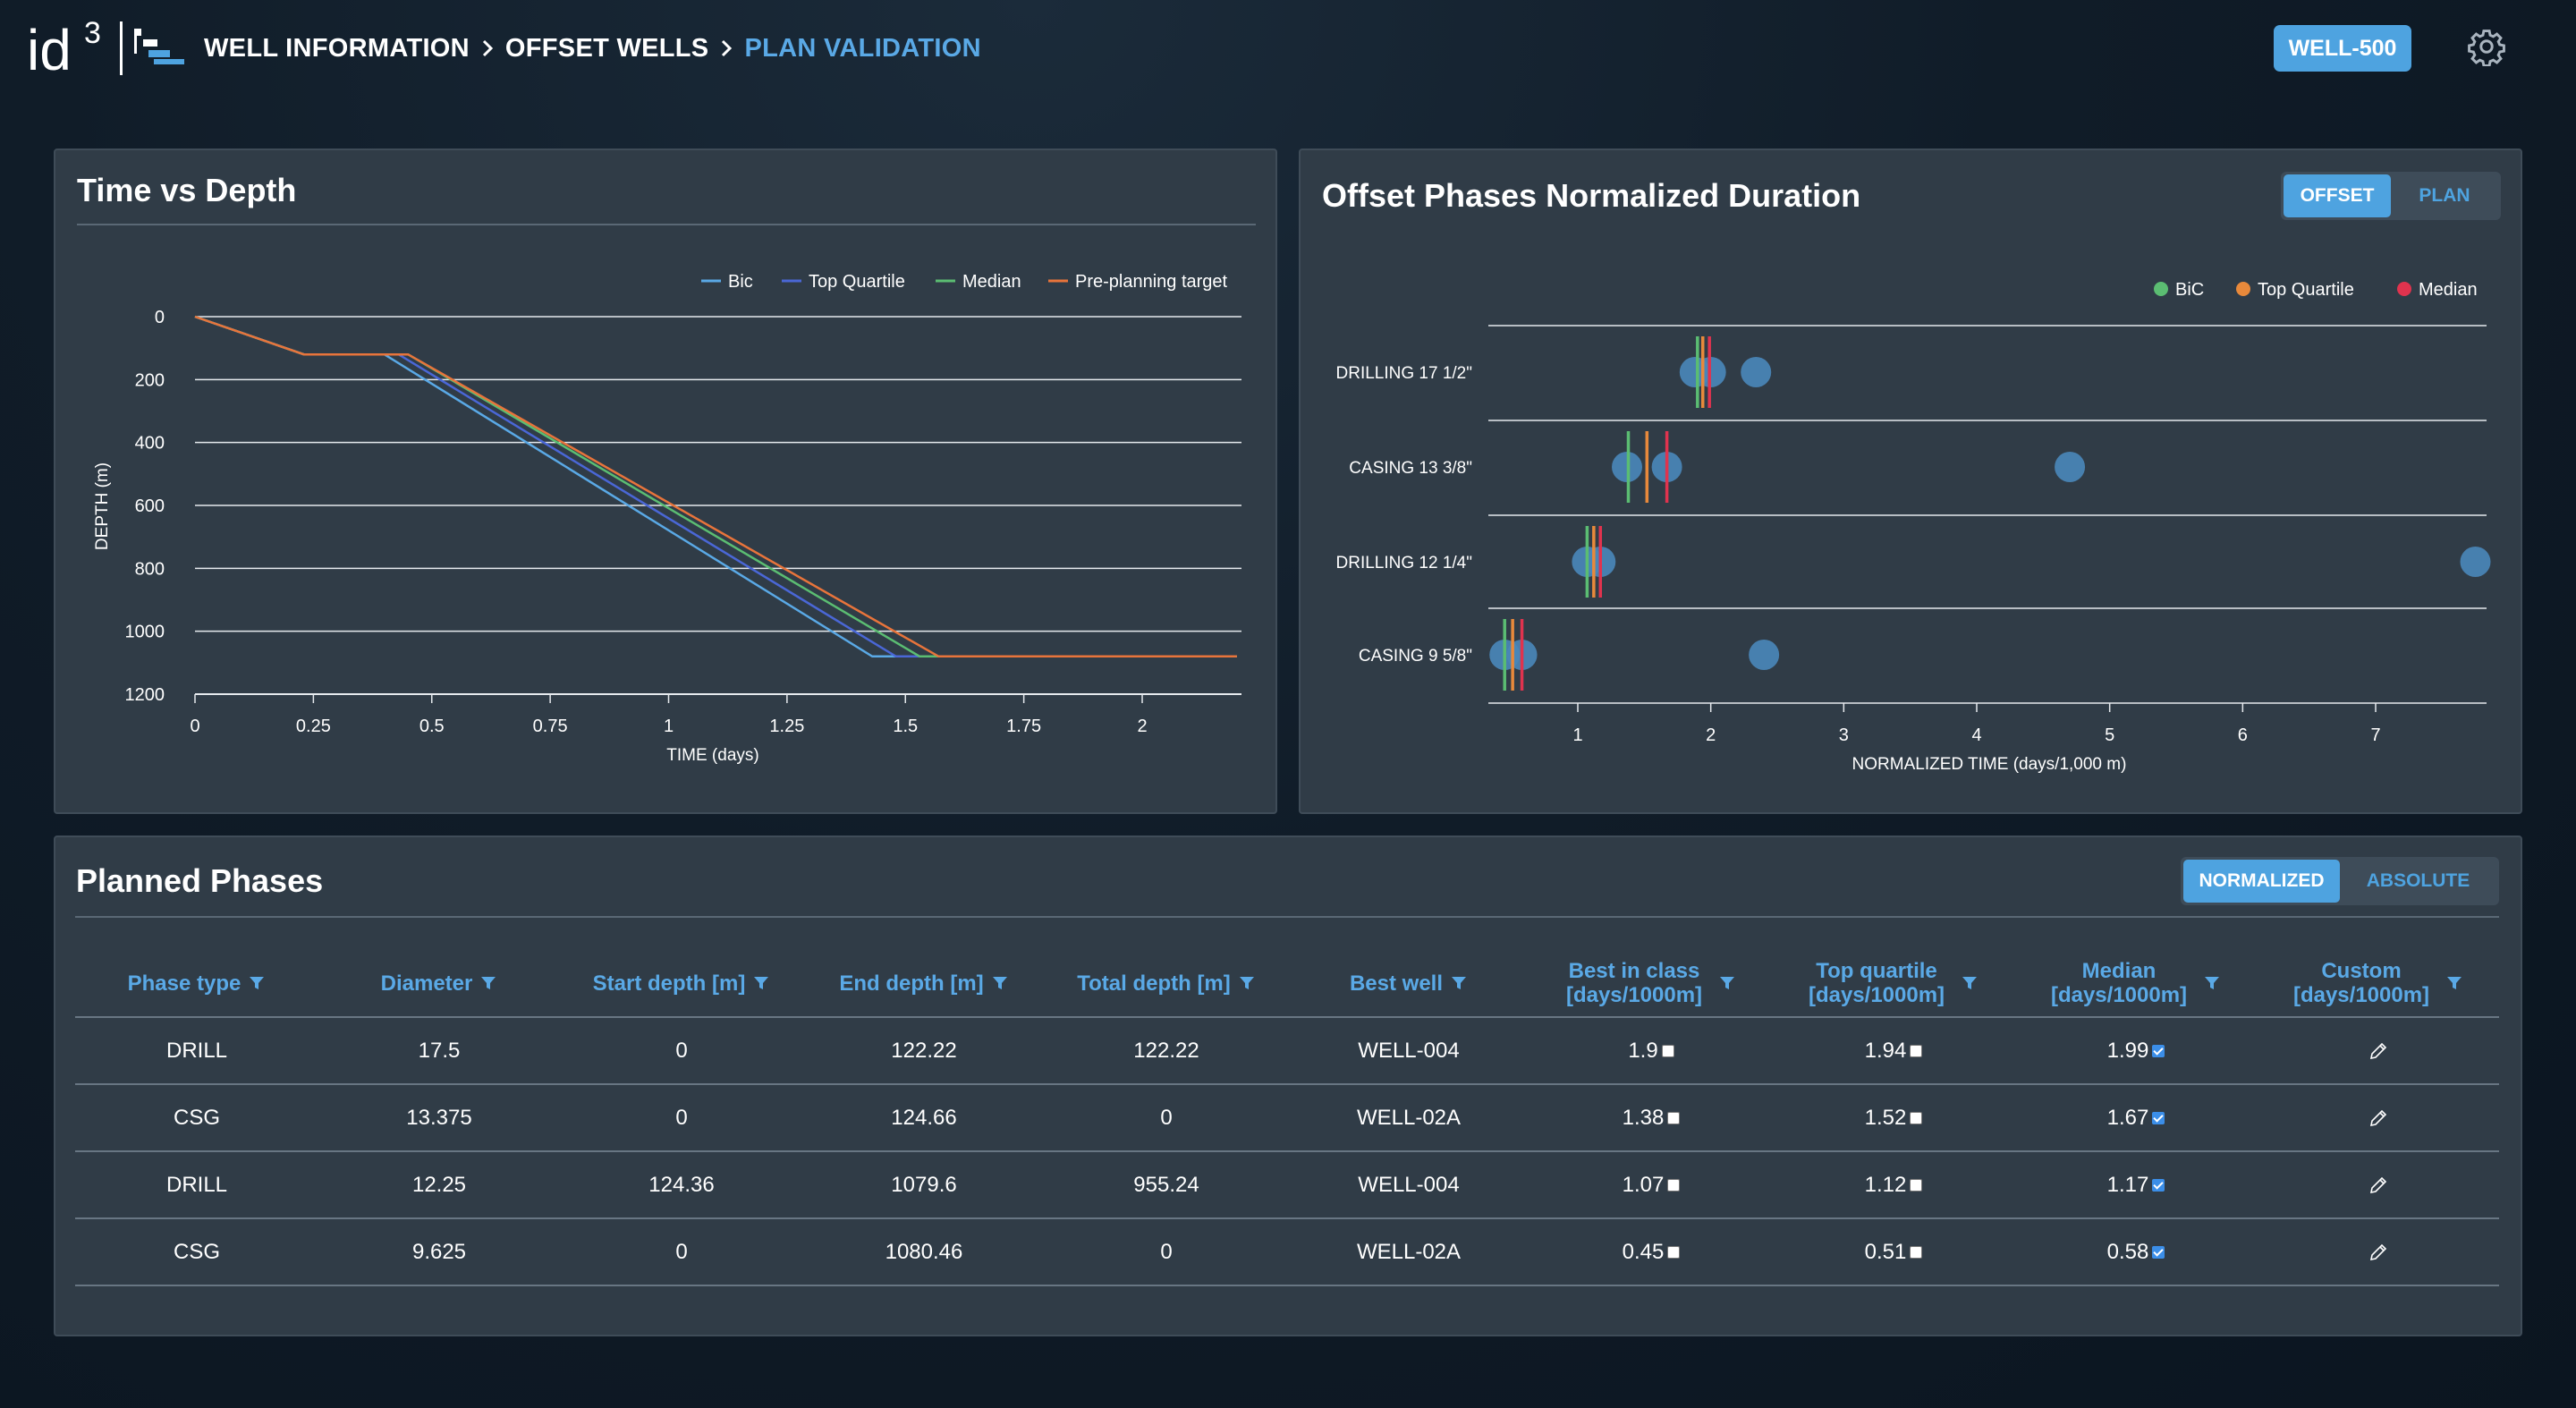 Image resolution: width=2576 pixels, height=1408 pixels. What do you see at coordinates (102, 506) in the screenshot?
I see `y-axis-label: DEPTH (m)` at bounding box center [102, 506].